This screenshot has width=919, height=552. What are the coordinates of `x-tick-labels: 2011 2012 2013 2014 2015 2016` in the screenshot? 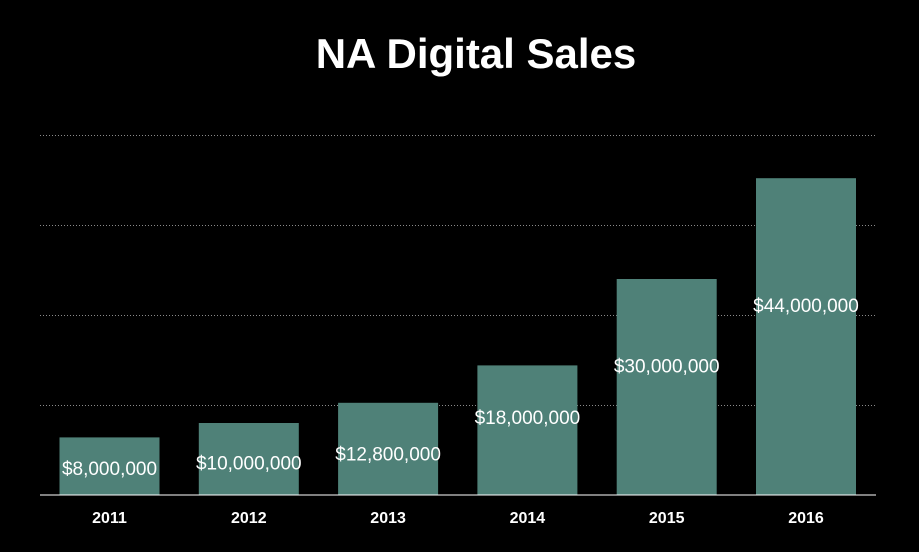 It's located at (458, 518).